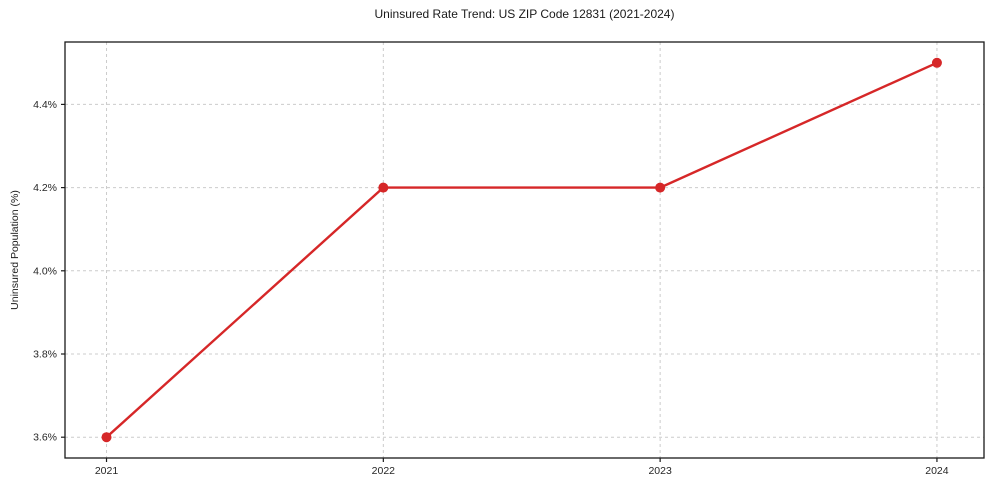 The height and width of the screenshot is (490, 989). Describe the element at coordinates (45, 271) in the screenshot. I see `y-tick-label: 4.0%` at that location.